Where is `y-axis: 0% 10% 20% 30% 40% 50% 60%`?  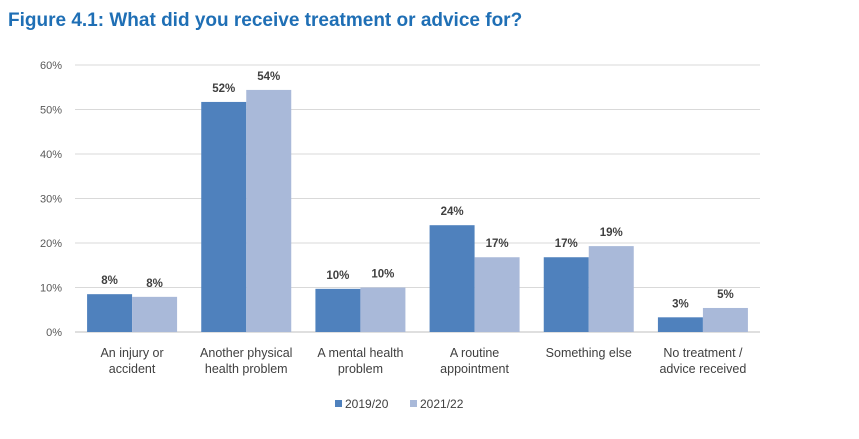 y-axis: 0% 10% 20% 30% 40% 50% 60% is located at coordinates (51, 199).